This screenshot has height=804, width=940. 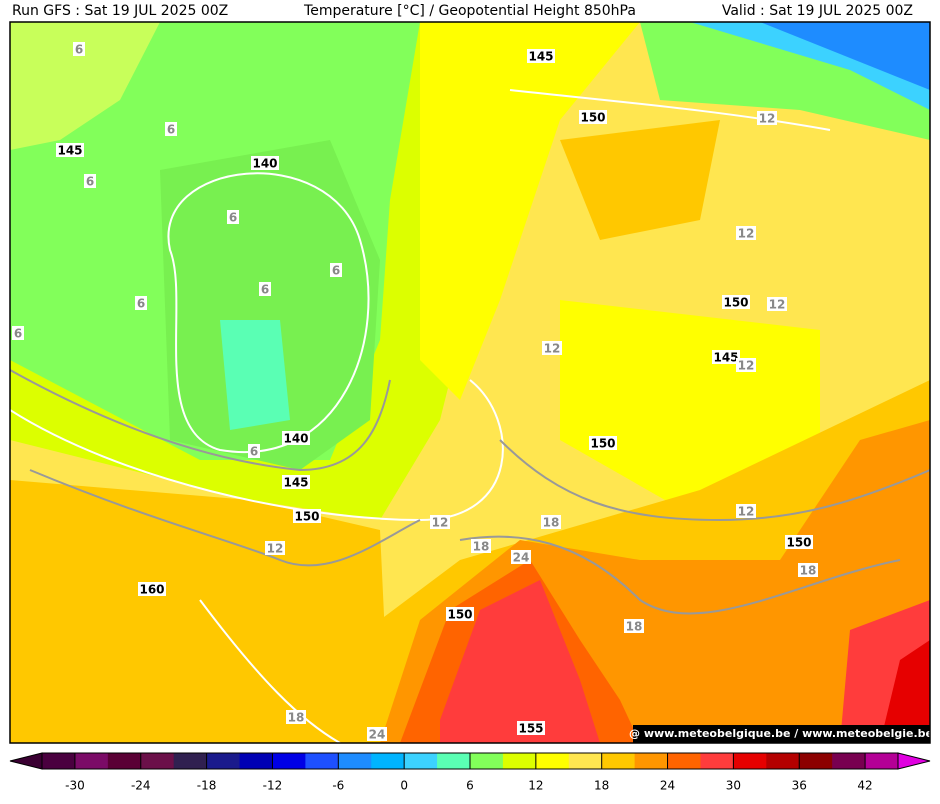 I want to click on colorbar: -30 -24 -18 -12 -6 0 6 12 18 24 30 36 42, so click(x=470, y=772).